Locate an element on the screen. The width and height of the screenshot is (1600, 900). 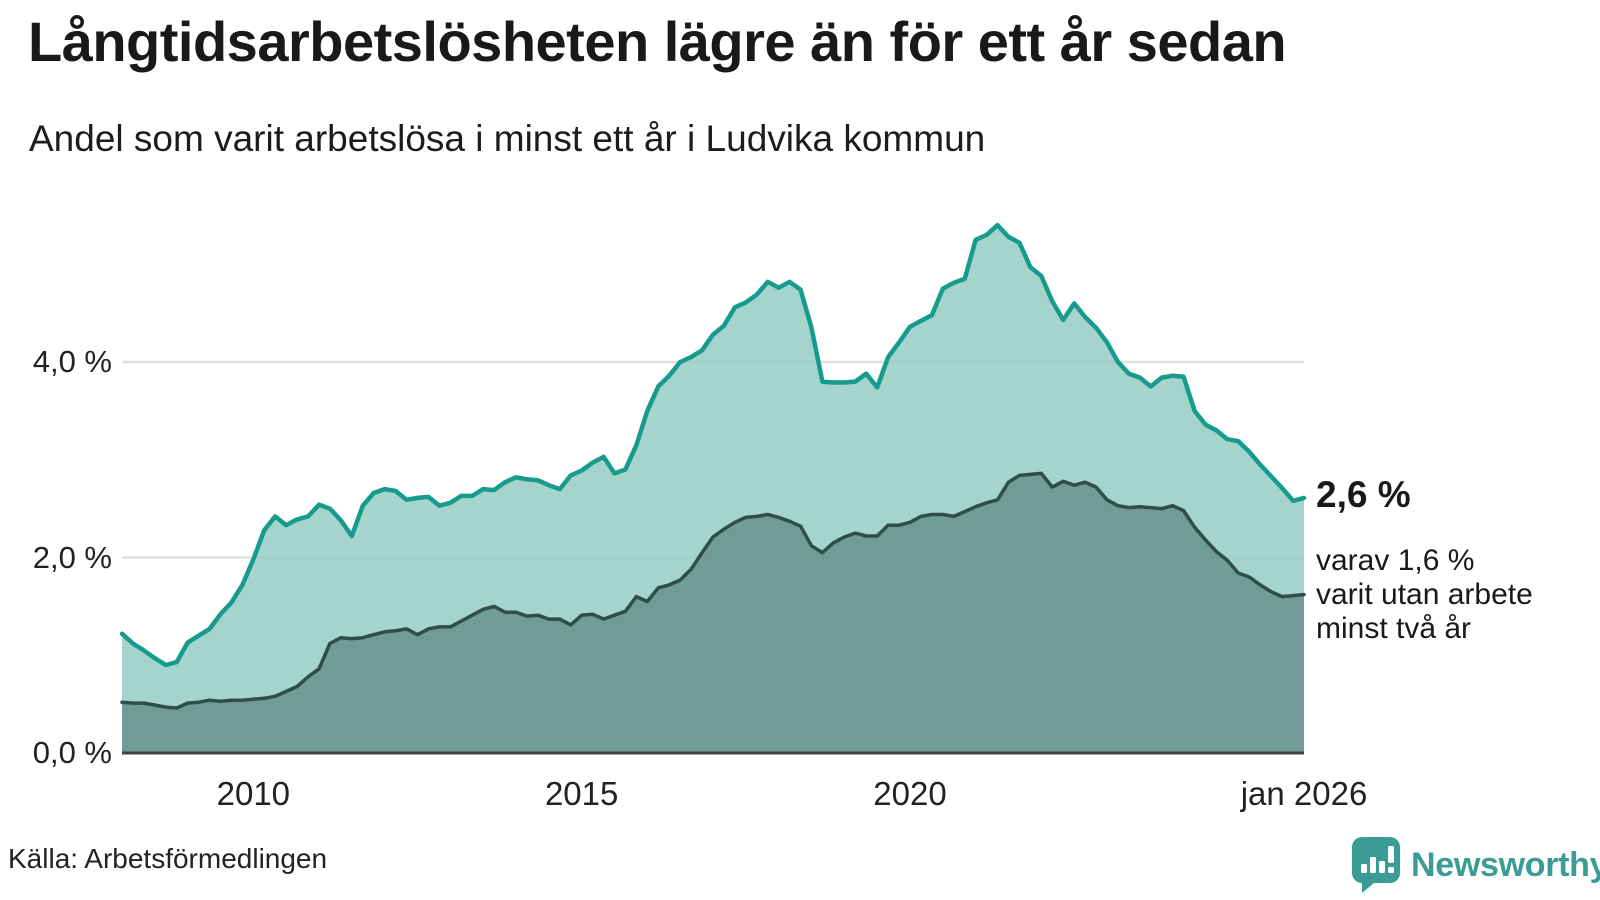
x-tick-label: jan 2026 is located at coordinates (1304, 793).